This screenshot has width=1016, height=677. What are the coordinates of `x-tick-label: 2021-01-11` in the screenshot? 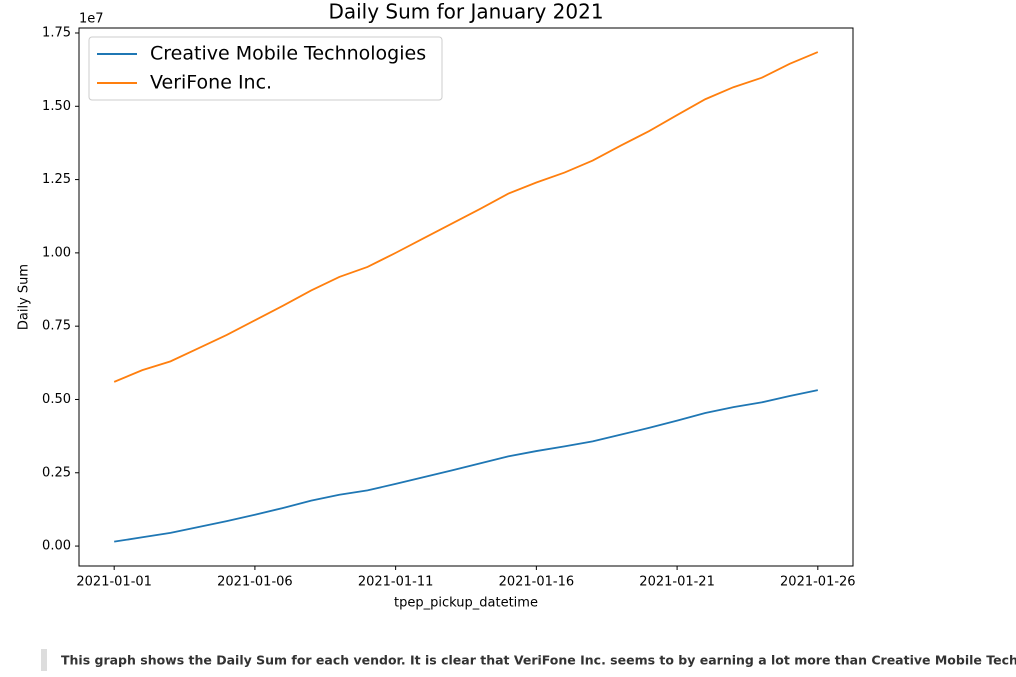 It's located at (396, 582).